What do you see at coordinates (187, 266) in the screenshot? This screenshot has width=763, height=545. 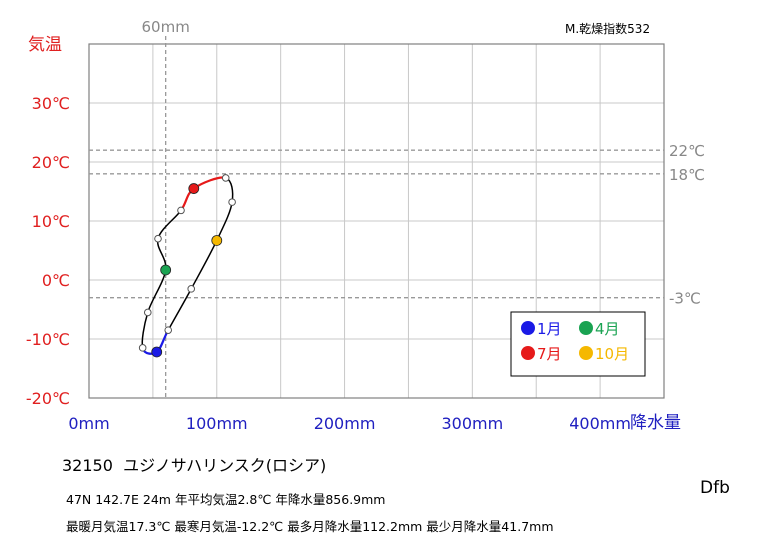 I see `climate-path` at bounding box center [187, 266].